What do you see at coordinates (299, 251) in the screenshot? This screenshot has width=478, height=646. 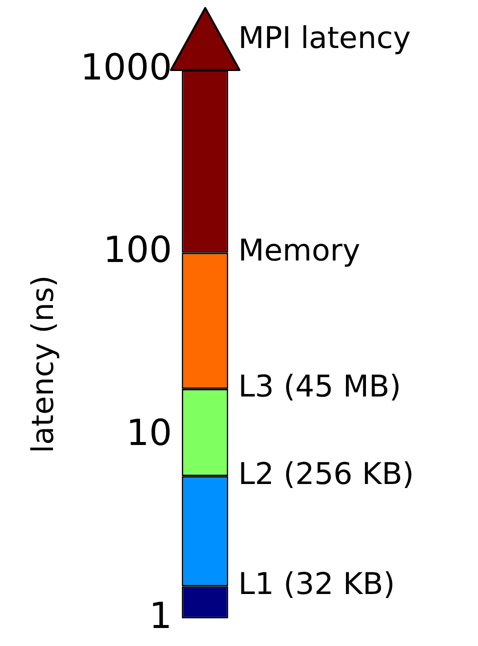 I see `series-label: Memory` at bounding box center [299, 251].